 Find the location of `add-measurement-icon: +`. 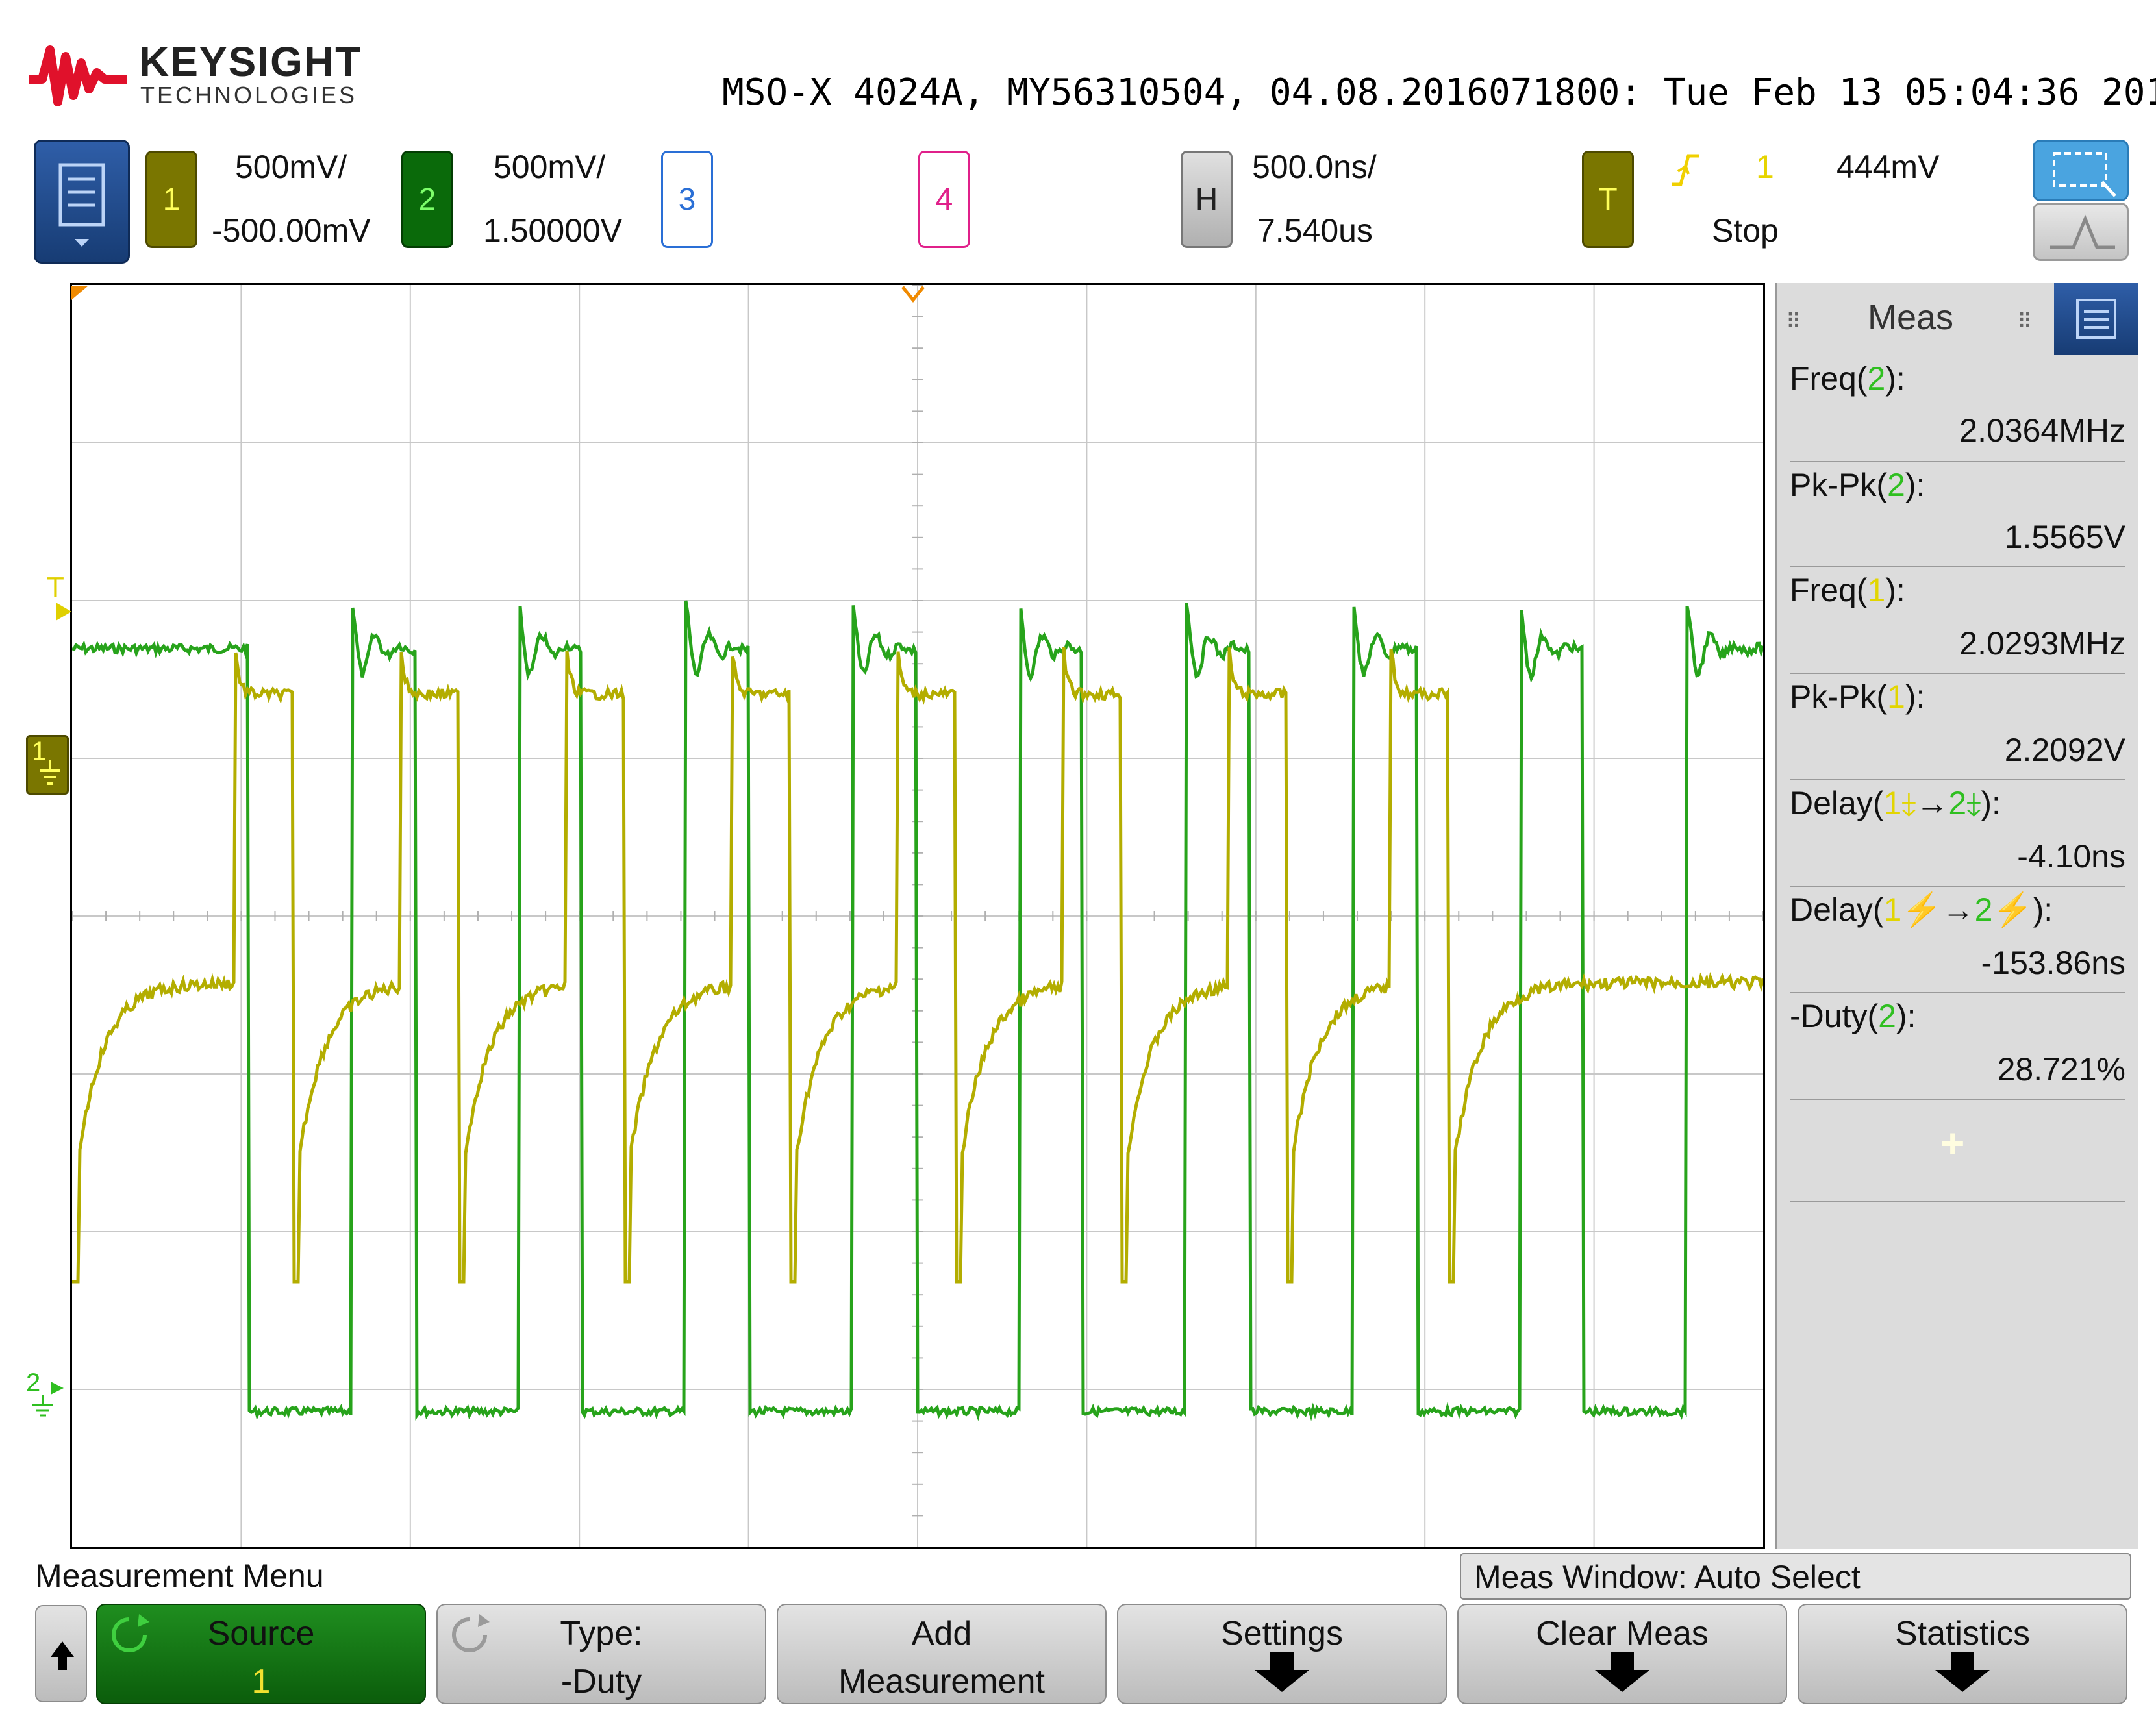

add-measurement-icon: + is located at coordinates (1952, 1143).